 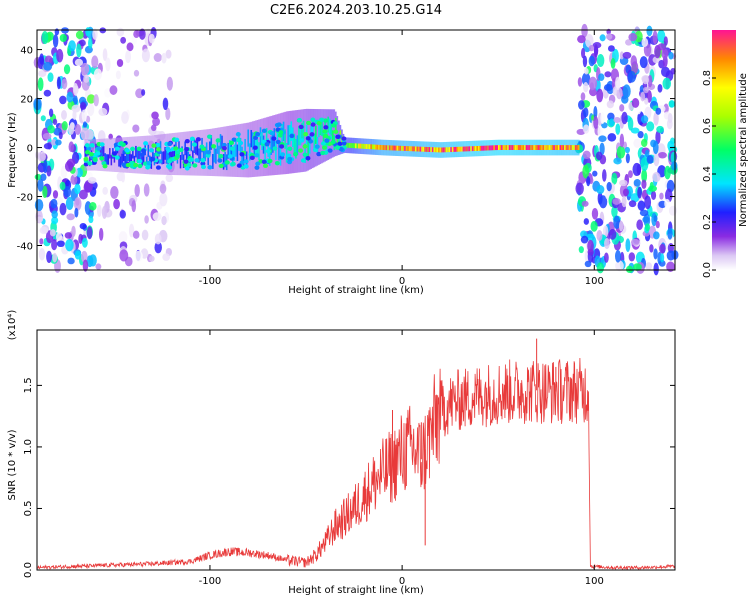 I want to click on colorbar-tick-label: 0.4, so click(x=707, y=174).